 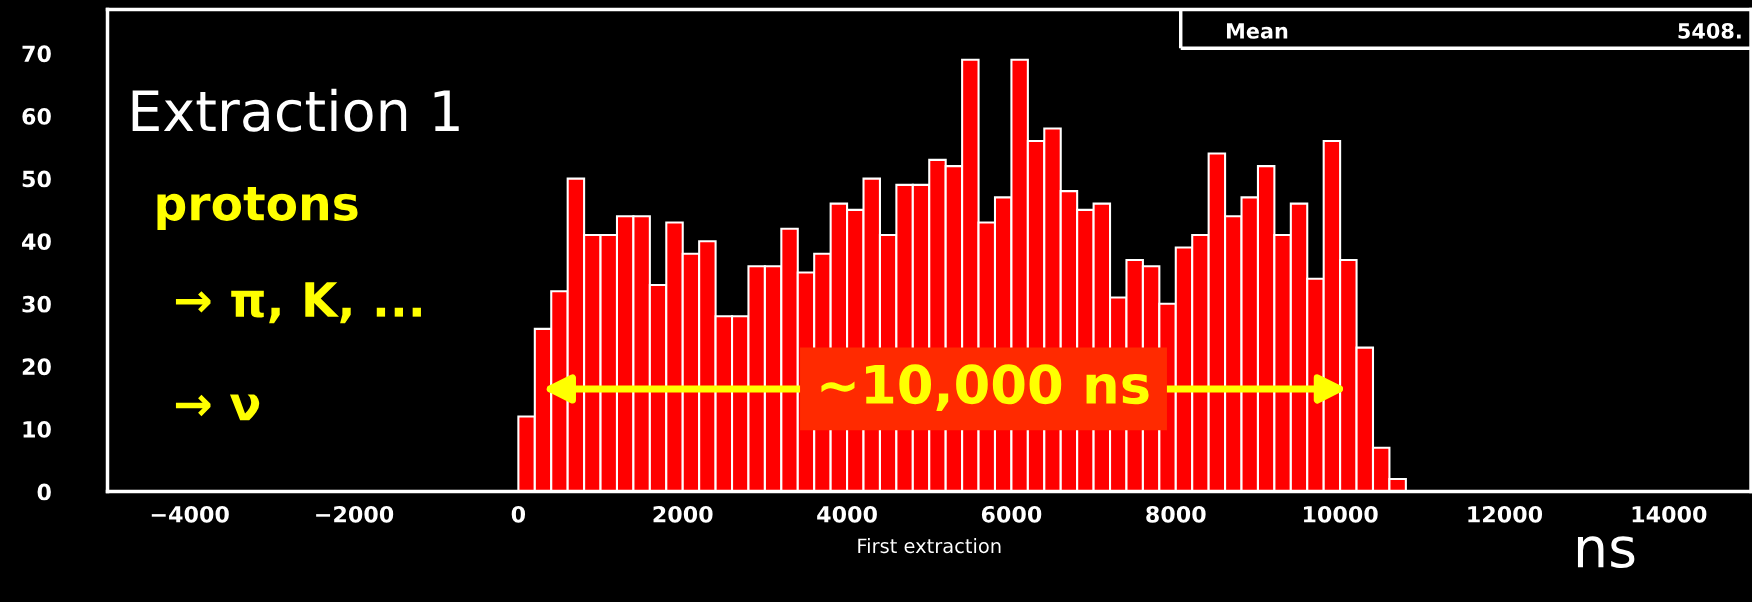 I want to click on x-tick-label: −4000, so click(x=190, y=514).